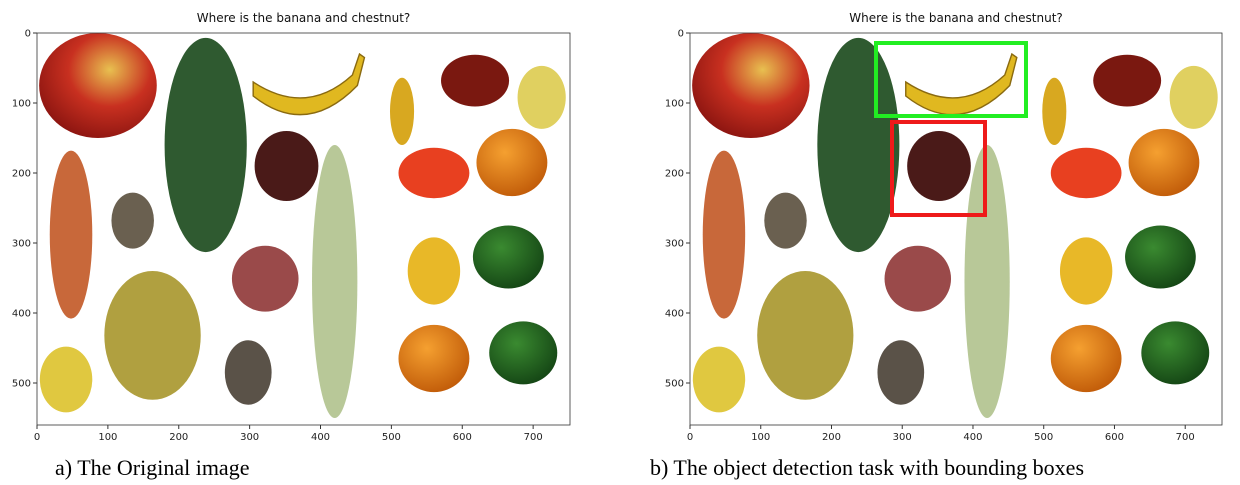  What do you see at coordinates (152, 467) in the screenshot?
I see `caption: a) The Original image` at bounding box center [152, 467].